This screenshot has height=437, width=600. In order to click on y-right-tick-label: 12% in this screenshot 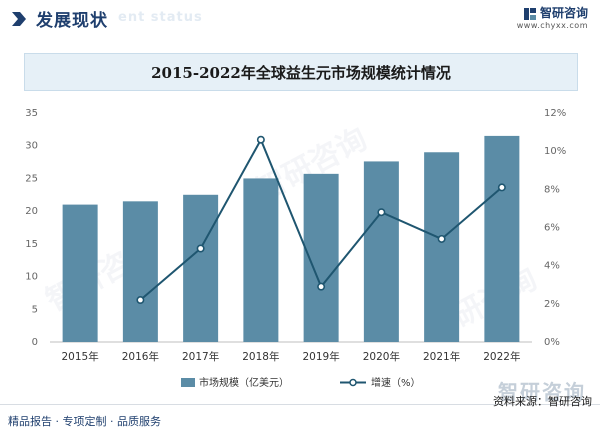, I will do `click(555, 113)`.